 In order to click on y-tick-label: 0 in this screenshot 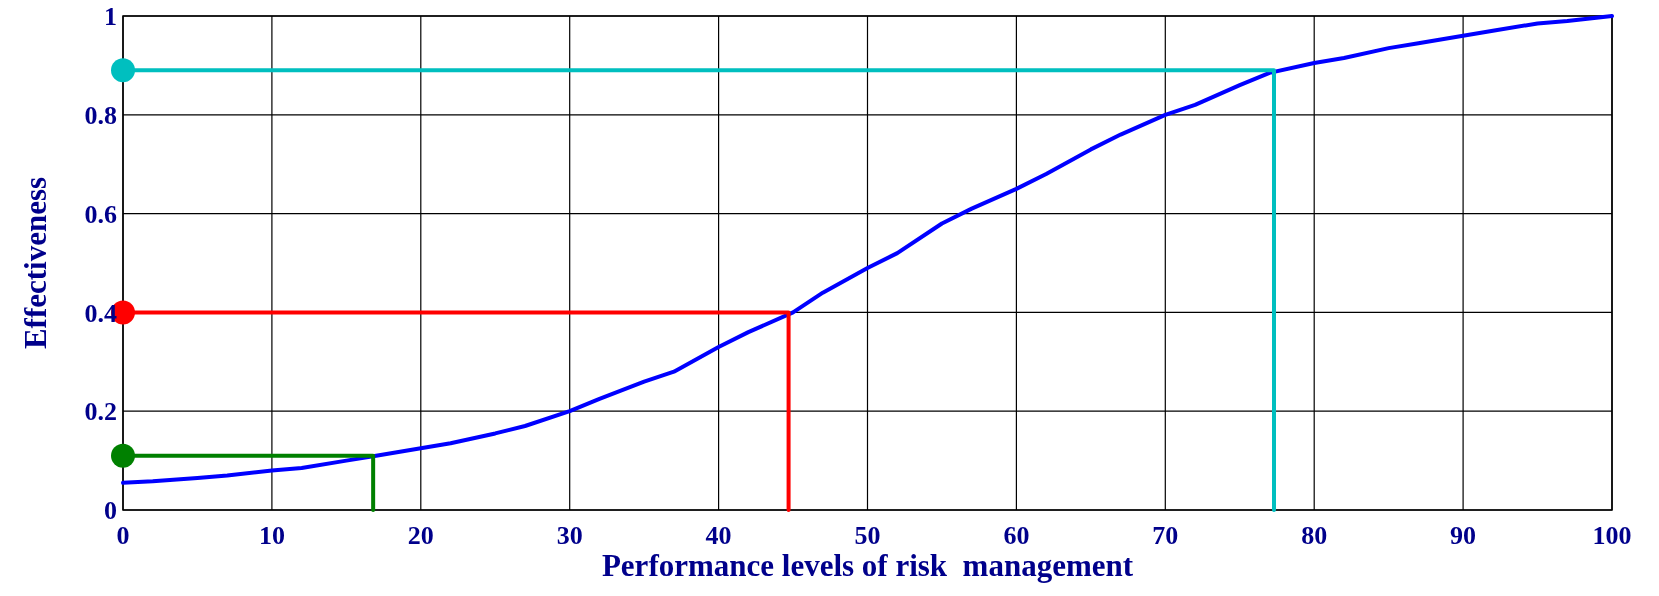, I will do `click(110, 511)`.